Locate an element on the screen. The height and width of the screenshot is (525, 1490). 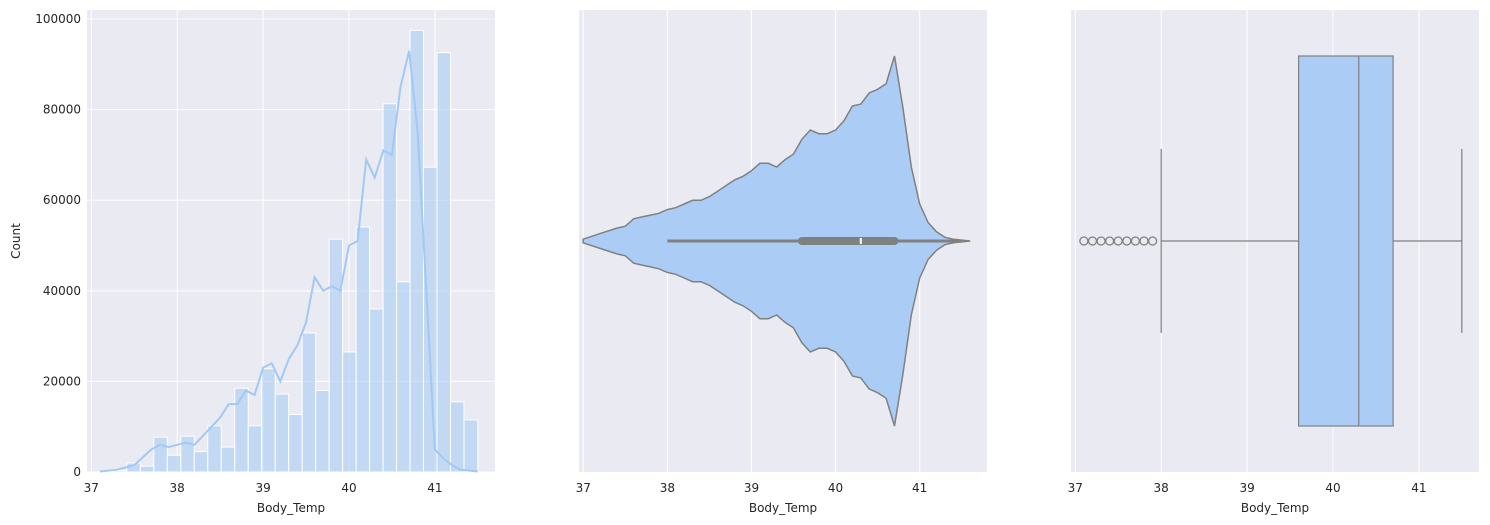
y-tick-label: 80000 is located at coordinates (62, 110).